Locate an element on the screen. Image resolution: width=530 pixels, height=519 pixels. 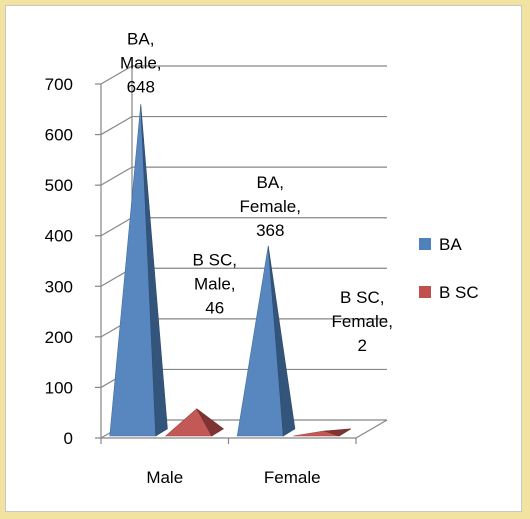
y-tick-label: 400 is located at coordinates (59, 236).